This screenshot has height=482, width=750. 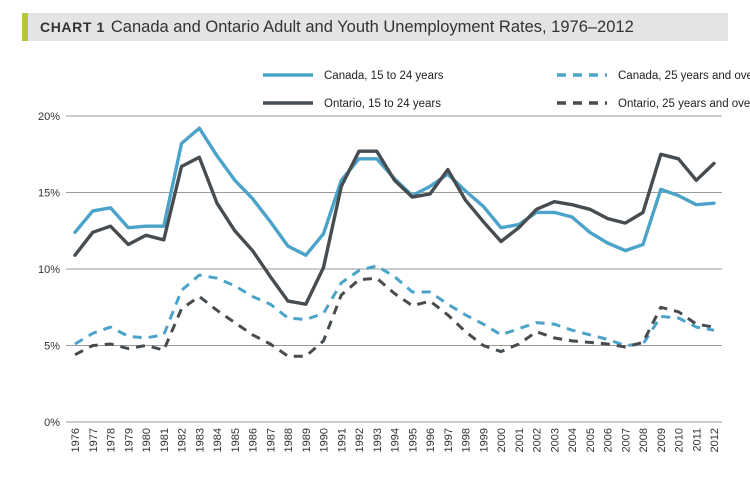 What do you see at coordinates (394, 317) in the screenshot?
I see `series-line-ontario-25-years-and-over` at bounding box center [394, 317].